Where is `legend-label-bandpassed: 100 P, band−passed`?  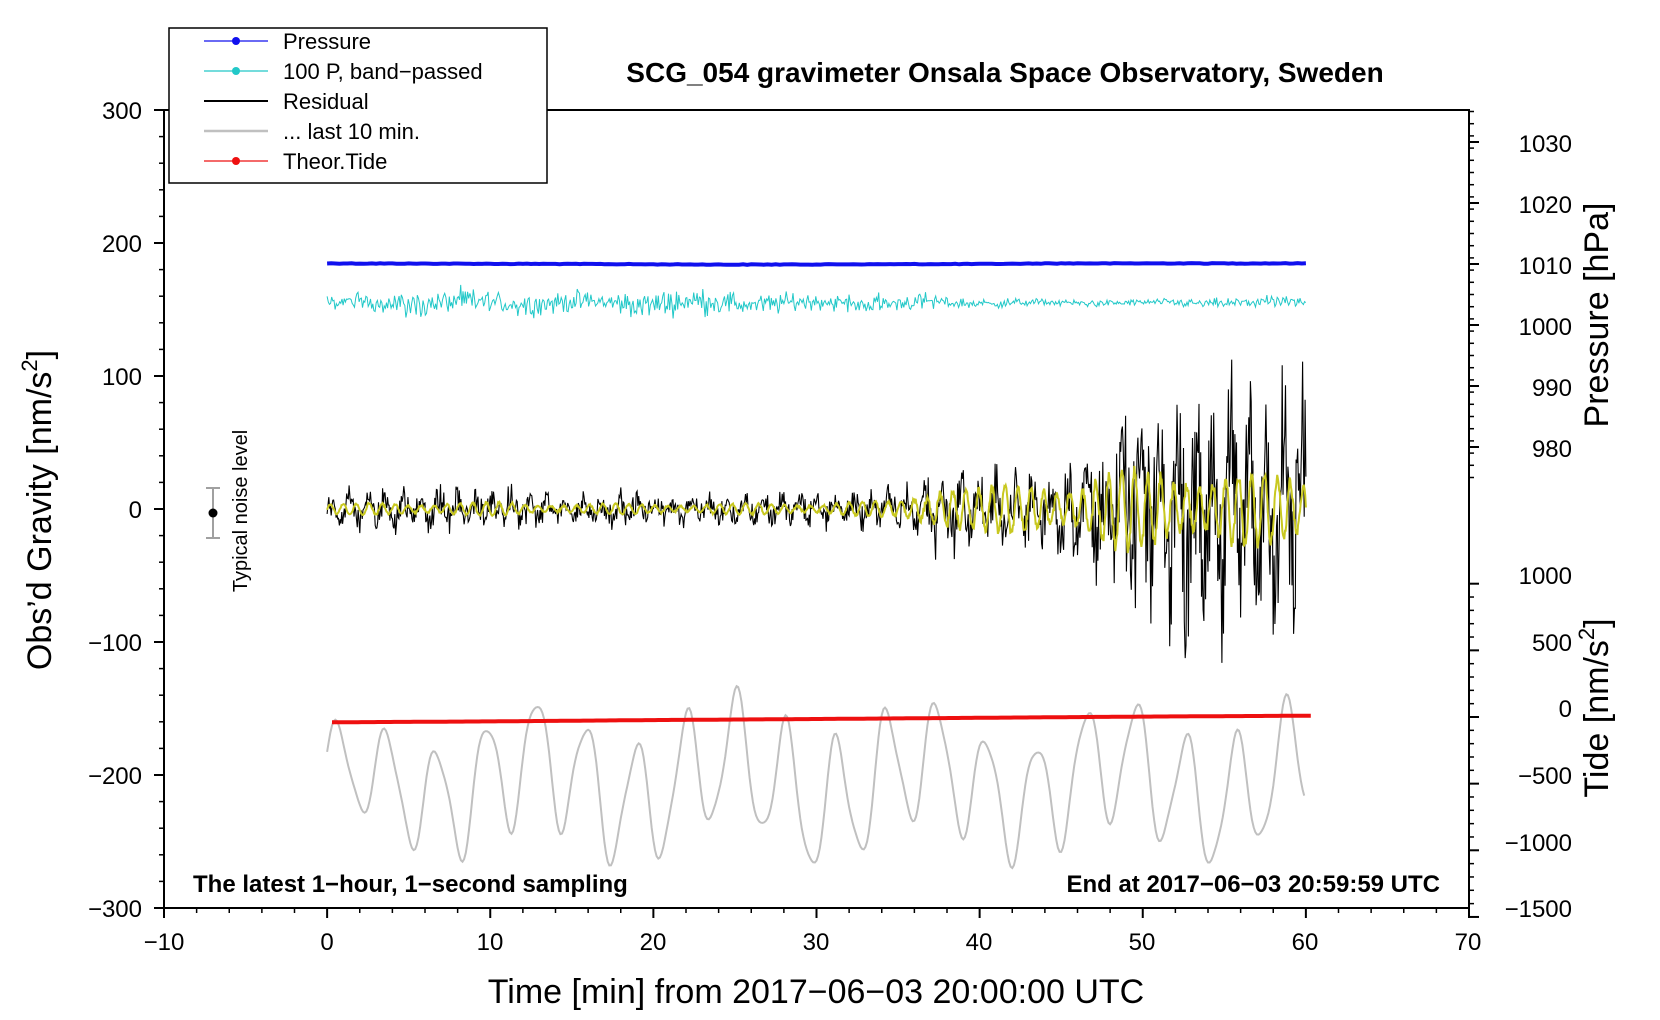 legend-label-bandpassed: 100 P, band−passed is located at coordinates (383, 71).